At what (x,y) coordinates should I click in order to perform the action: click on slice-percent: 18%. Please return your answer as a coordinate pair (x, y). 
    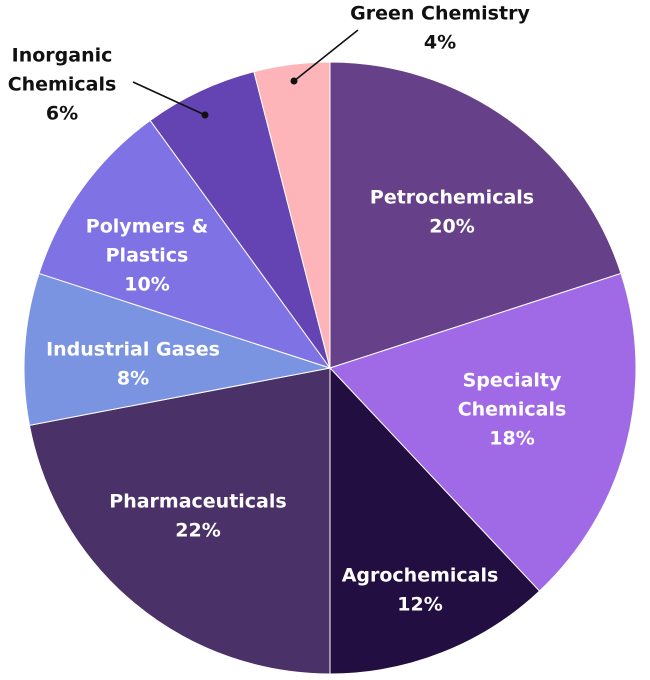
    Looking at the image, I should click on (511, 439).